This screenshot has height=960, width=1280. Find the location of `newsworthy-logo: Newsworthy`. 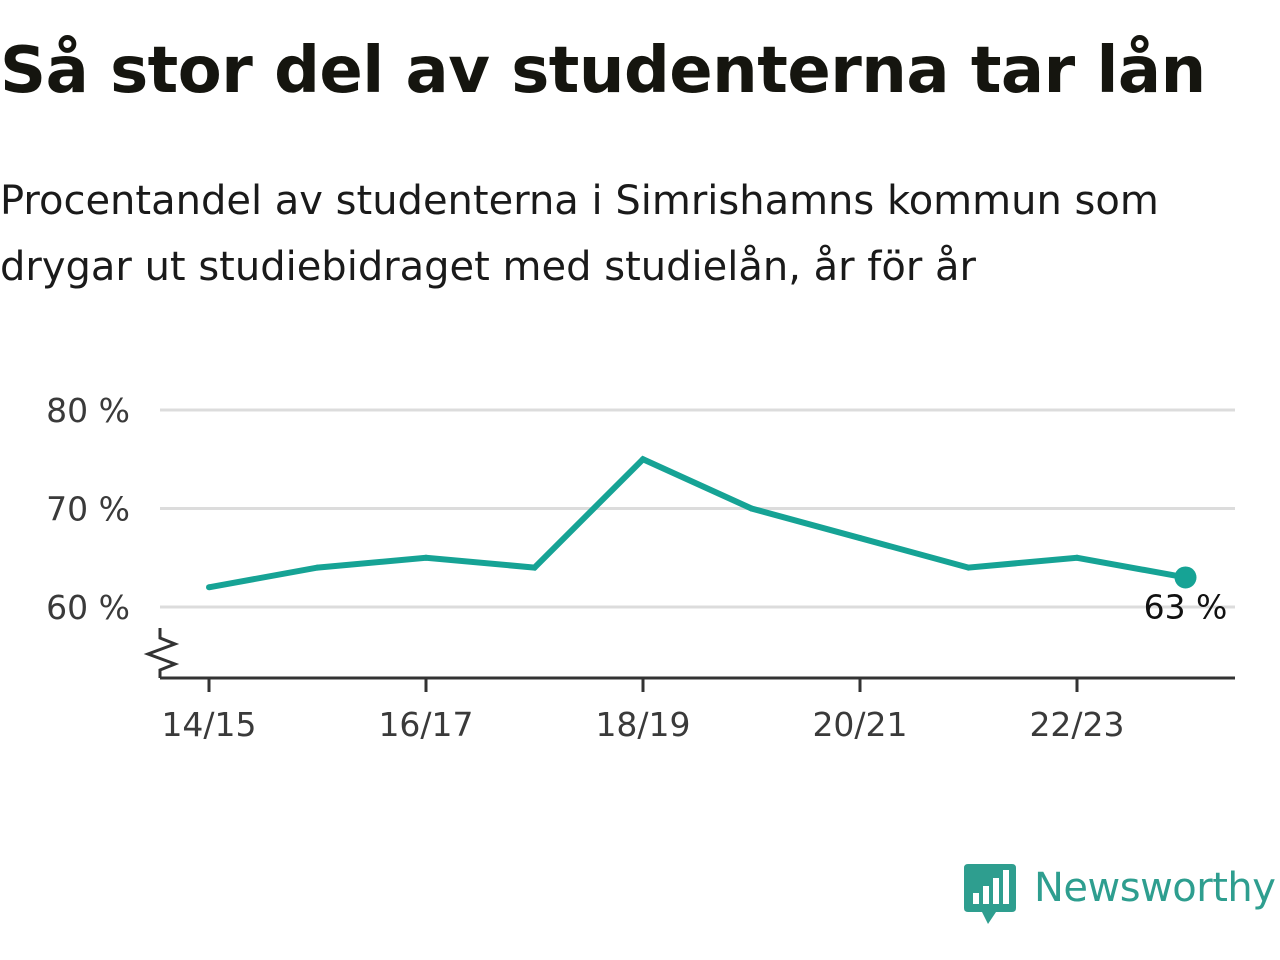

newsworthy-logo: Newsworthy is located at coordinates (1120, 895).